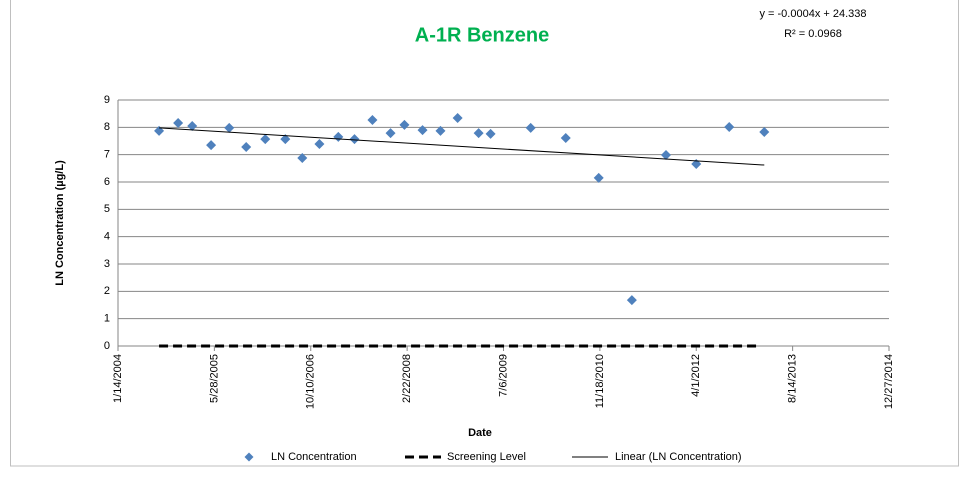 The height and width of the screenshot is (477, 969). What do you see at coordinates (407, 378) in the screenshot?
I see `x-tick-label: 2/22/2008` at bounding box center [407, 378].